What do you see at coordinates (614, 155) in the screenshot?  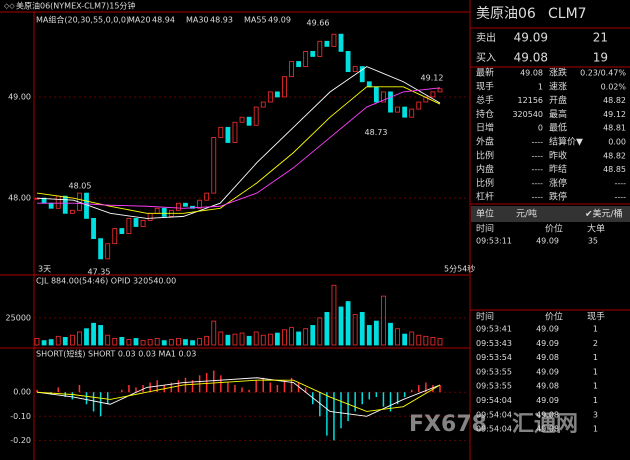 I see `field-value: 48.82` at bounding box center [614, 155].